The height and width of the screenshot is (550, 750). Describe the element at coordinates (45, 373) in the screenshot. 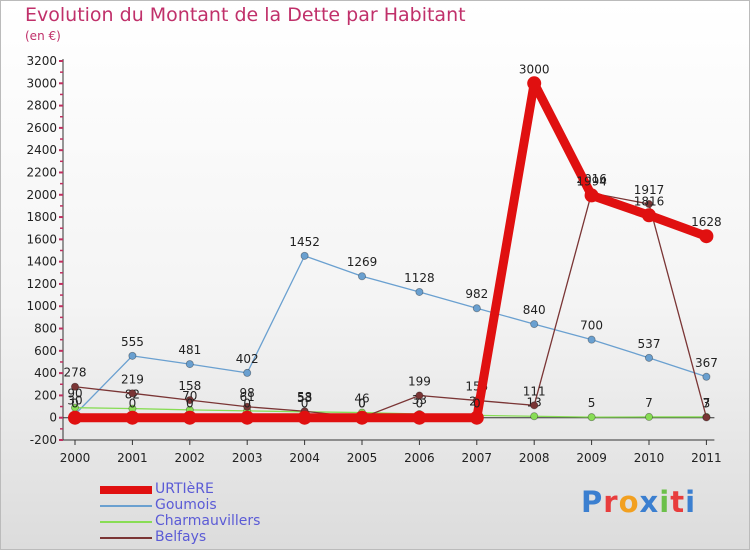

I see `y-tick-label: 400` at that location.